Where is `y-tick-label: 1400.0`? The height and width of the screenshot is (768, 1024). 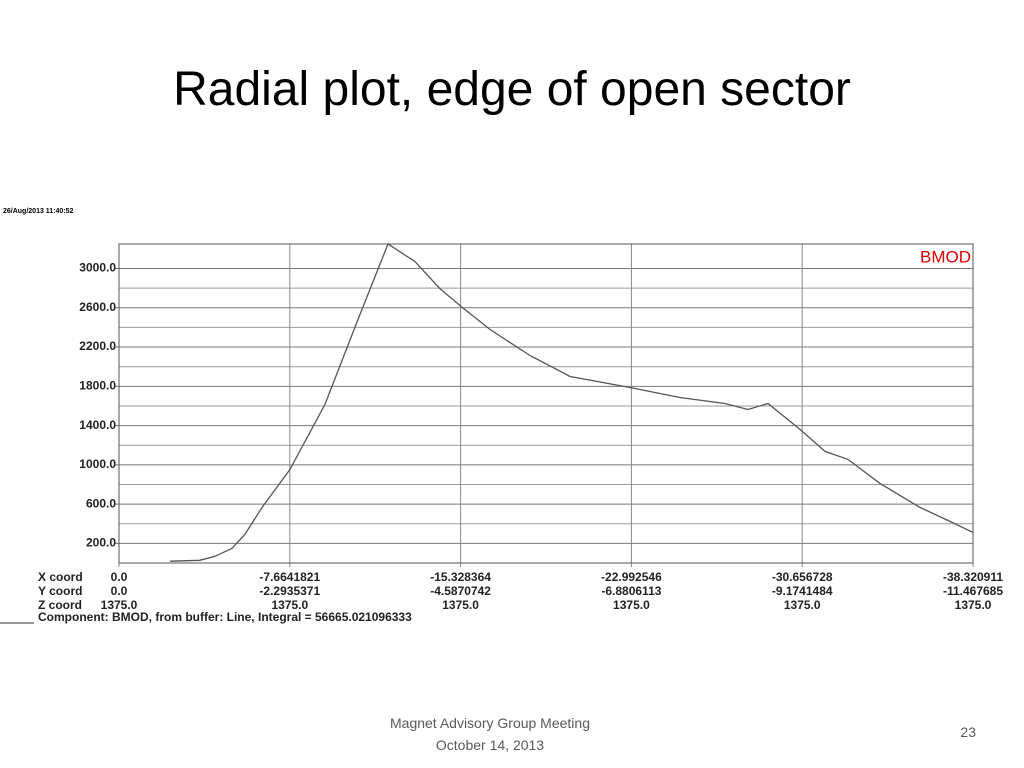 y-tick-label: 1400.0 is located at coordinates (97, 425).